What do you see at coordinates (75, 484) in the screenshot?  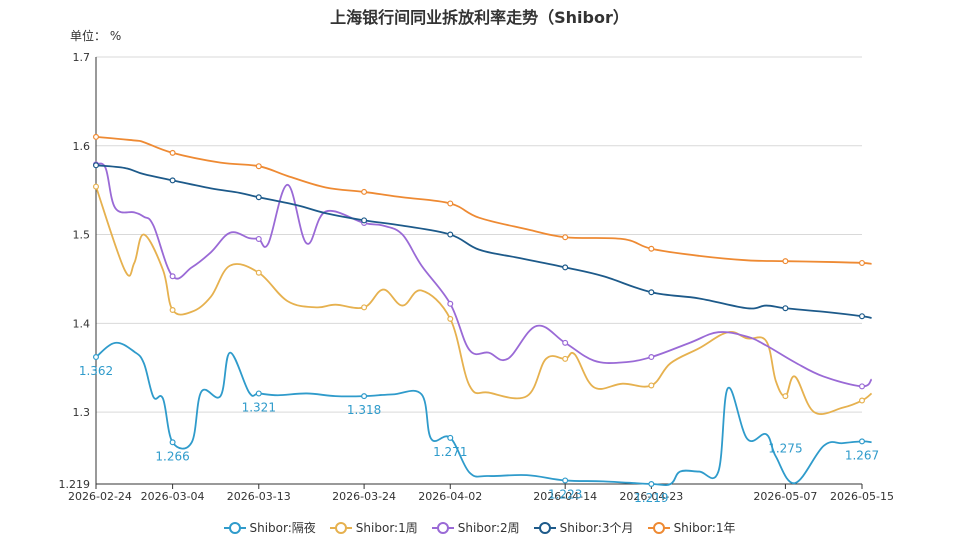 I see `y-tick-label: 1.219` at bounding box center [75, 484].